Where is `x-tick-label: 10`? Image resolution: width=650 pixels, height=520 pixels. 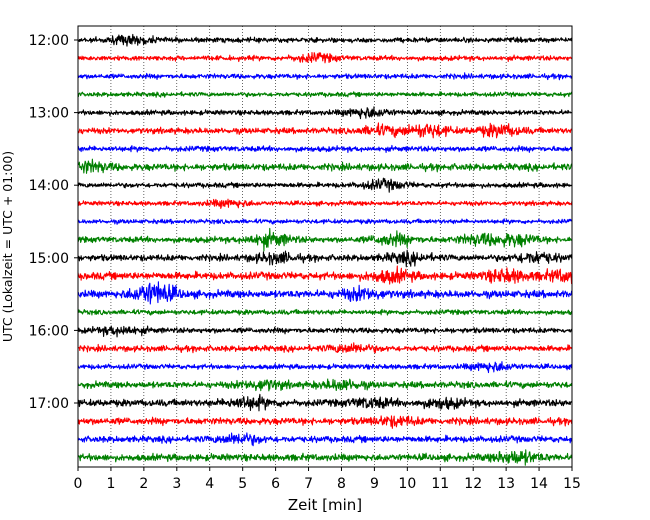
x-tick-label: 10 is located at coordinates (407, 484).